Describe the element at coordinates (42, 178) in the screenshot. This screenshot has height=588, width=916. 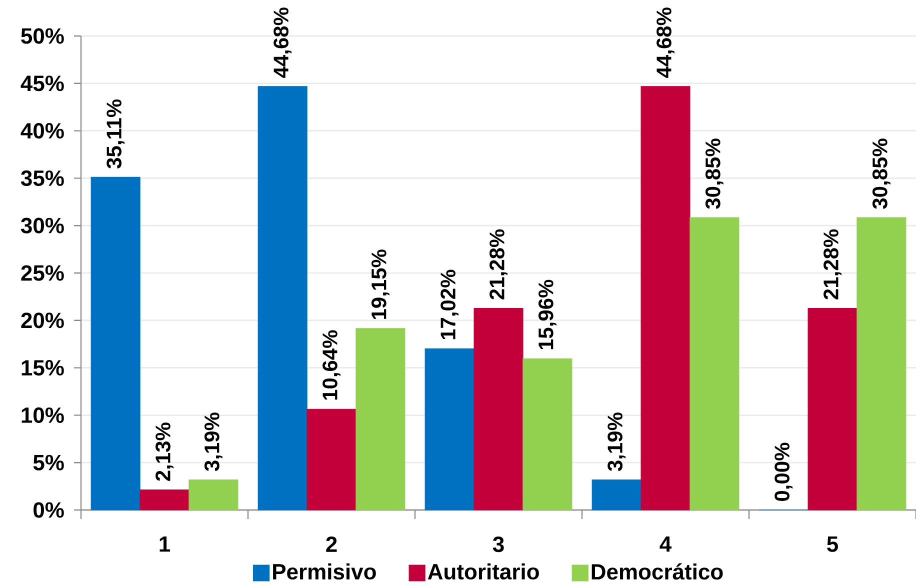
I see `y-tick-label: 35%` at that location.